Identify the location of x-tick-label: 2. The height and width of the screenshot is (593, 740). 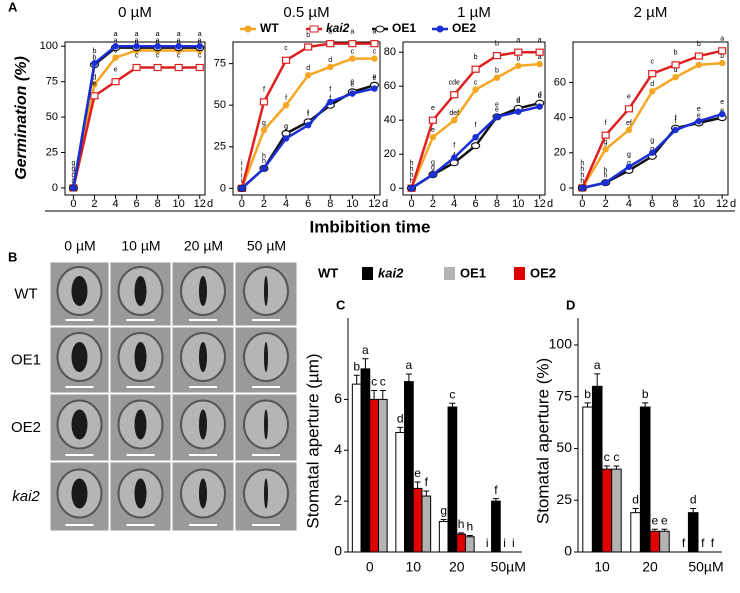
(433, 204).